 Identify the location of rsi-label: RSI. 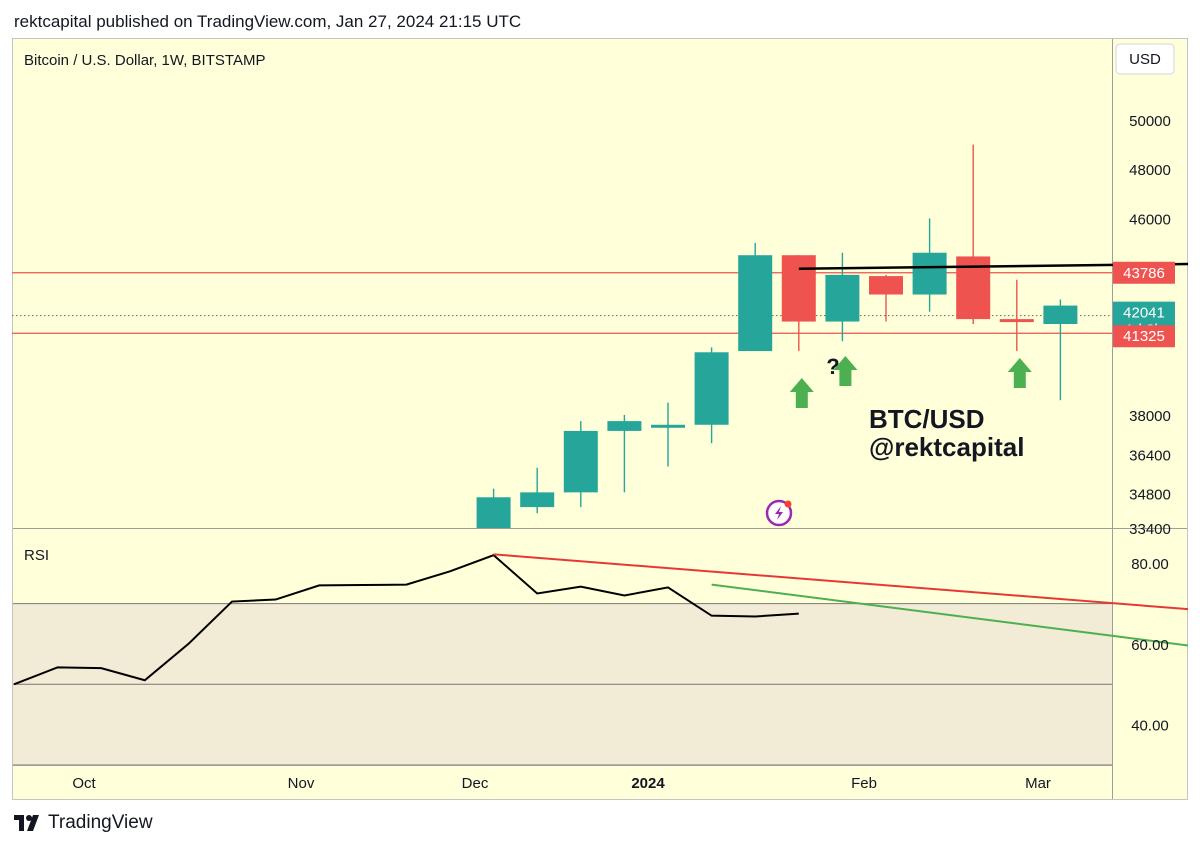
(36, 555).